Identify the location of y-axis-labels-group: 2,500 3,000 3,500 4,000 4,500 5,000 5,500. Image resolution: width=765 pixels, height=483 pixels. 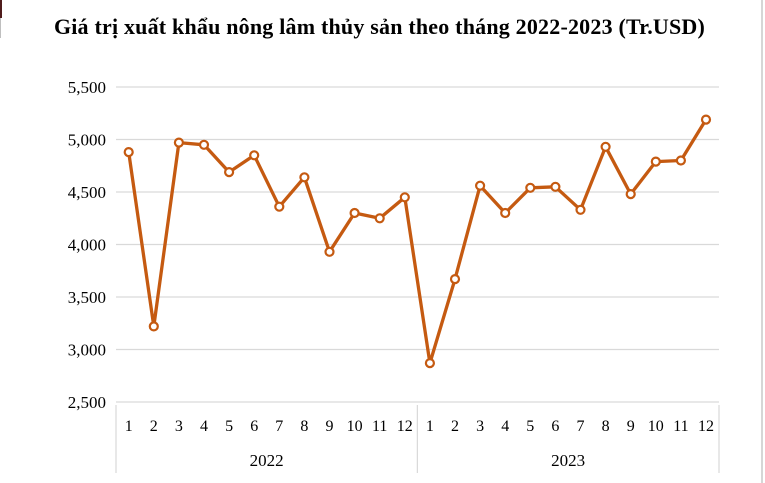
(87, 245).